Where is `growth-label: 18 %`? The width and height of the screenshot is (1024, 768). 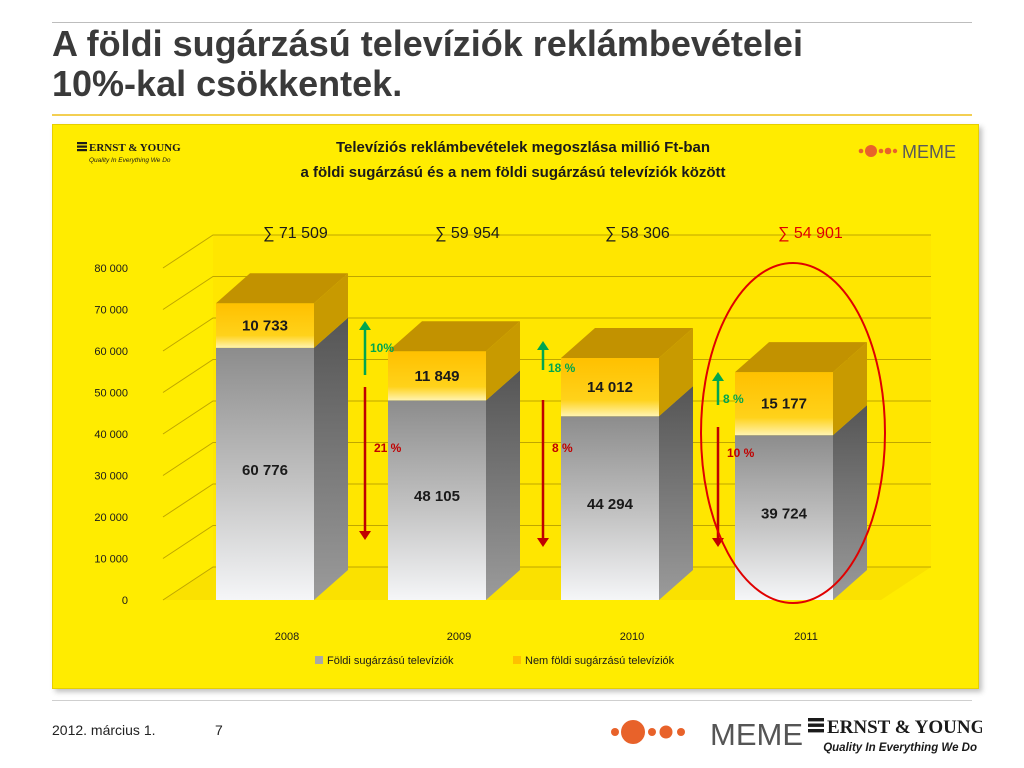
growth-label: 18 % is located at coordinates (562, 368).